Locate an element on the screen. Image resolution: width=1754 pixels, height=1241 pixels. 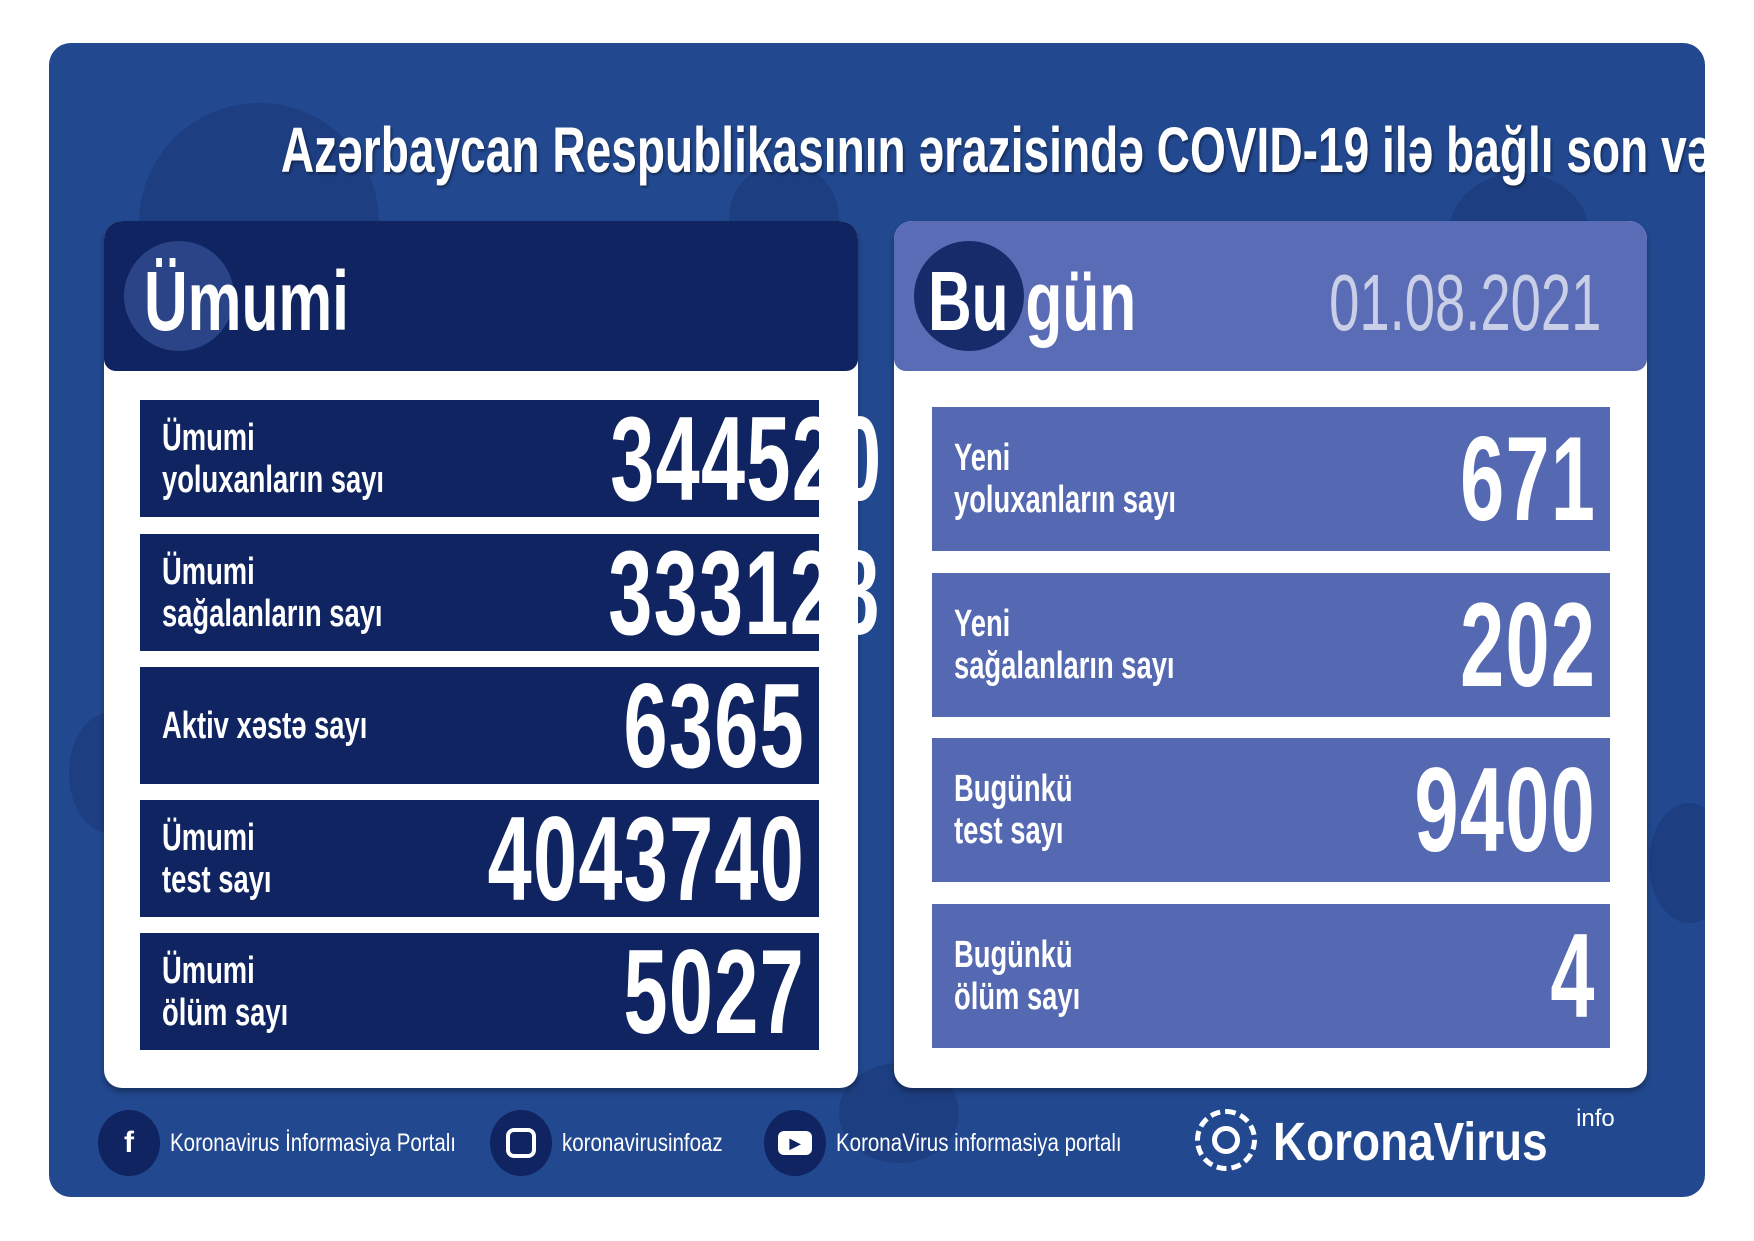
instagram-link: koronavirusinfoaz is located at coordinates (624, 1143).